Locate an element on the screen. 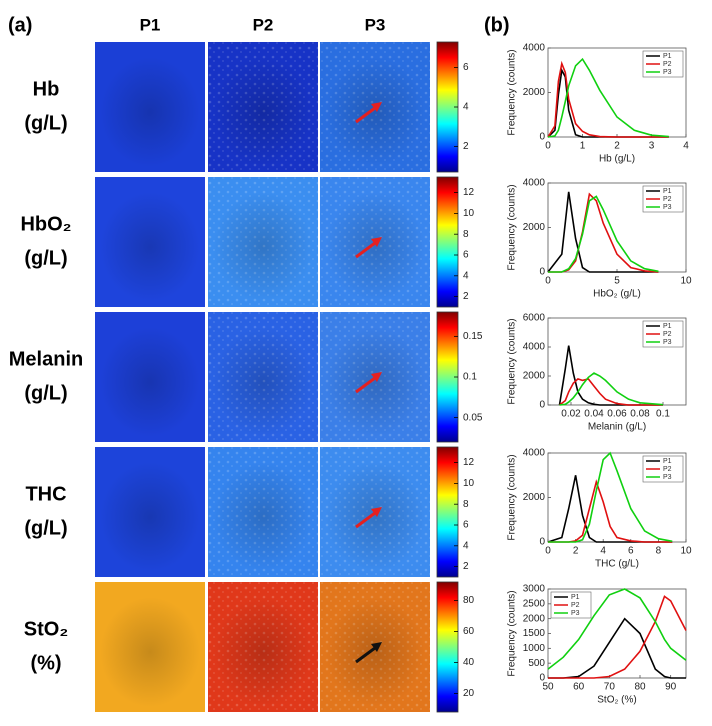 Image resolution: width=712 pixels, height=726 pixels. y-tick-label: 2500 is located at coordinates (534, 603).